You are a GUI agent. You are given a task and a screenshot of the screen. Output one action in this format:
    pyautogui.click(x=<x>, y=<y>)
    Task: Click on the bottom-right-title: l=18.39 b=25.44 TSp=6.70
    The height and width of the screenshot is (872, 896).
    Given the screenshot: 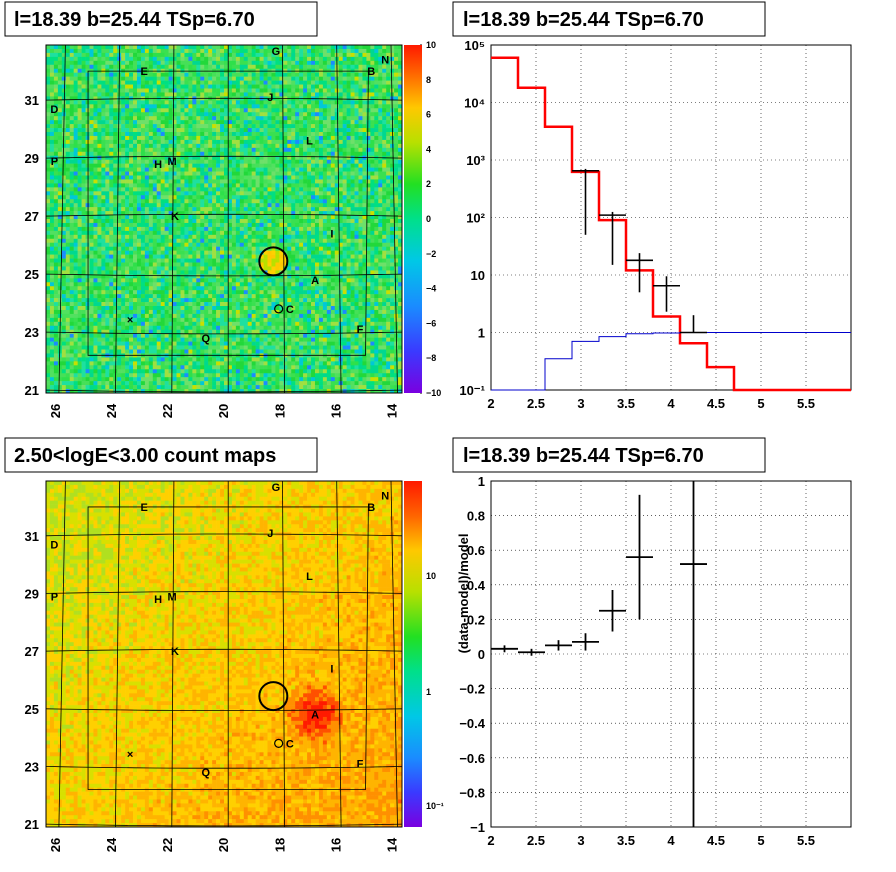 What is the action you would take?
    pyautogui.click(x=583, y=456)
    